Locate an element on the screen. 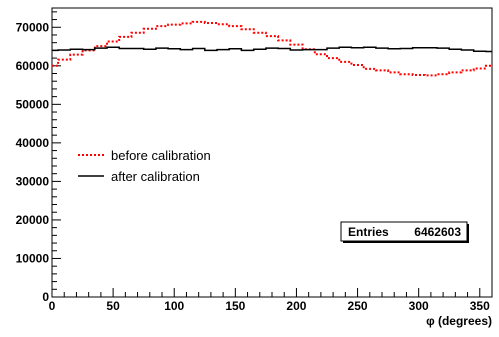 The height and width of the screenshot is (337, 499). y-tick-label: 20000 is located at coordinates (33, 220).